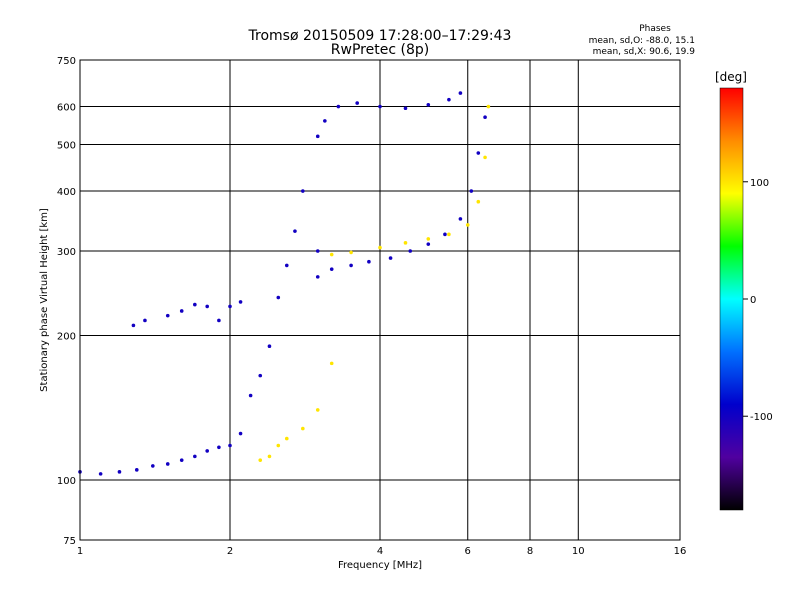  I want to click on y-tick-label: 300, so click(66, 252).